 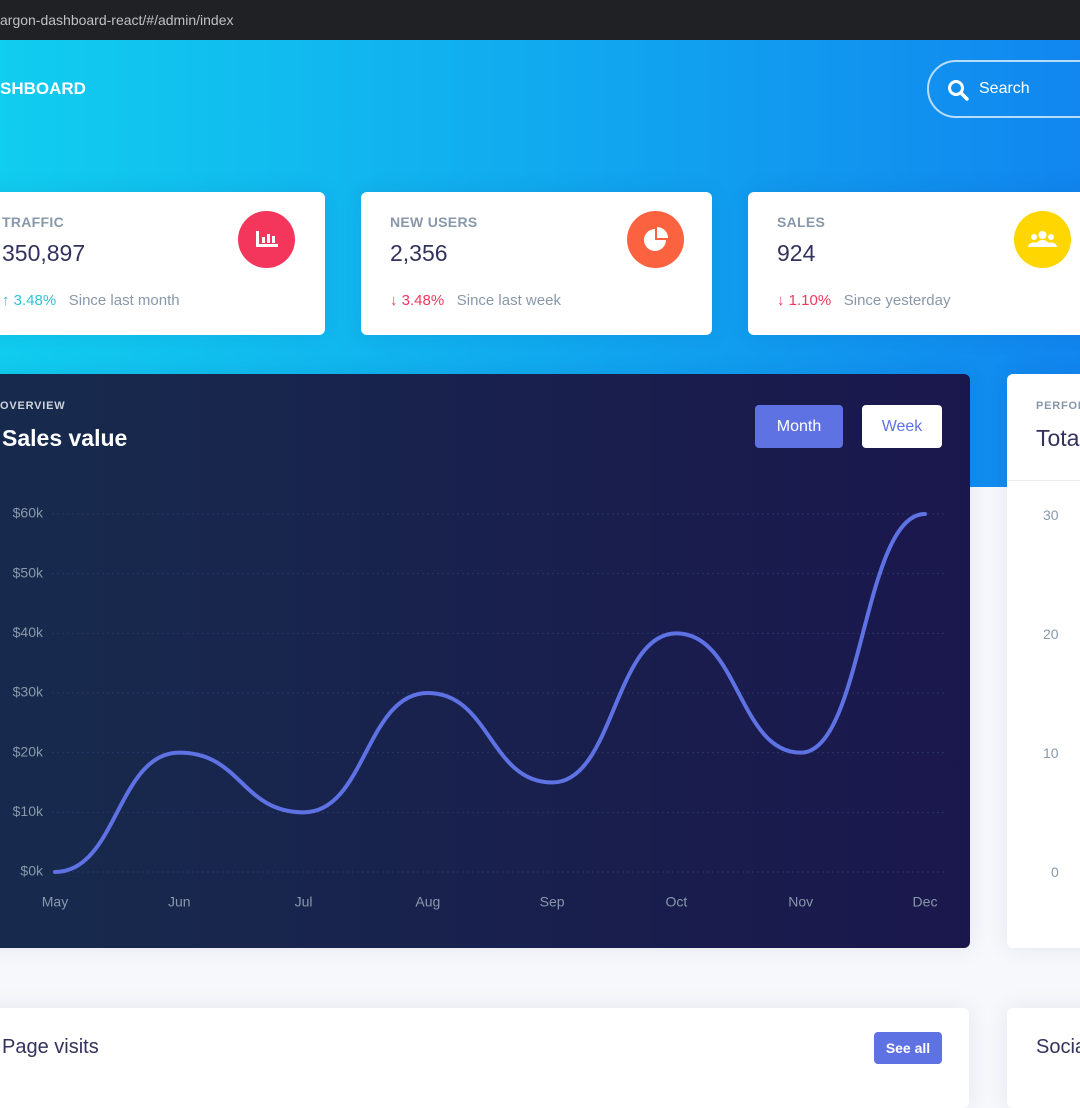 What do you see at coordinates (1058, 1047) in the screenshot?
I see `card-title: Socia` at bounding box center [1058, 1047].